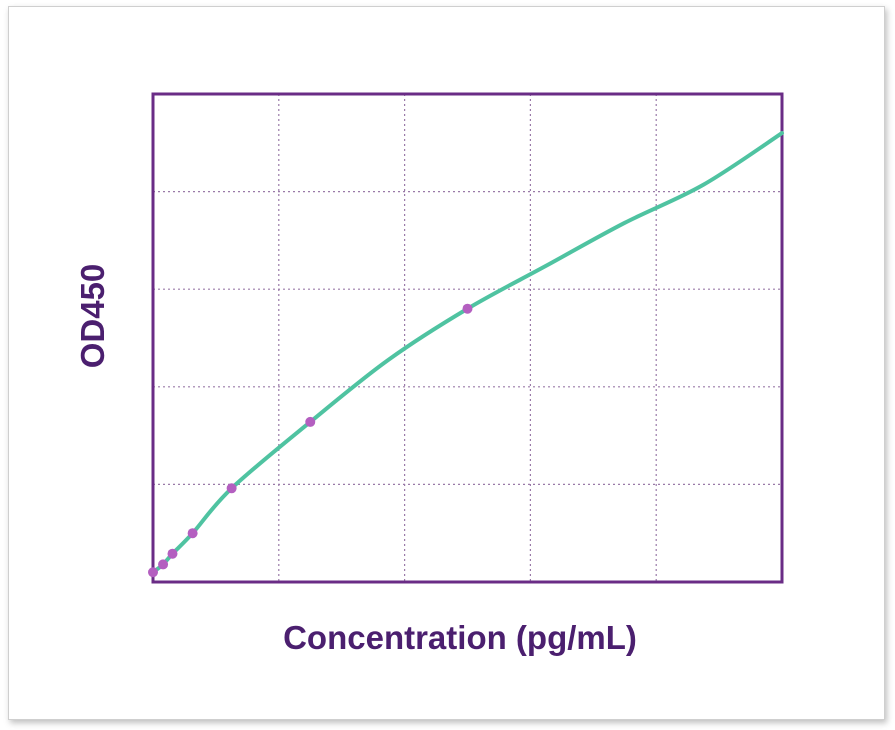  I want to click on y-axis-title: OD450, so click(92, 316).